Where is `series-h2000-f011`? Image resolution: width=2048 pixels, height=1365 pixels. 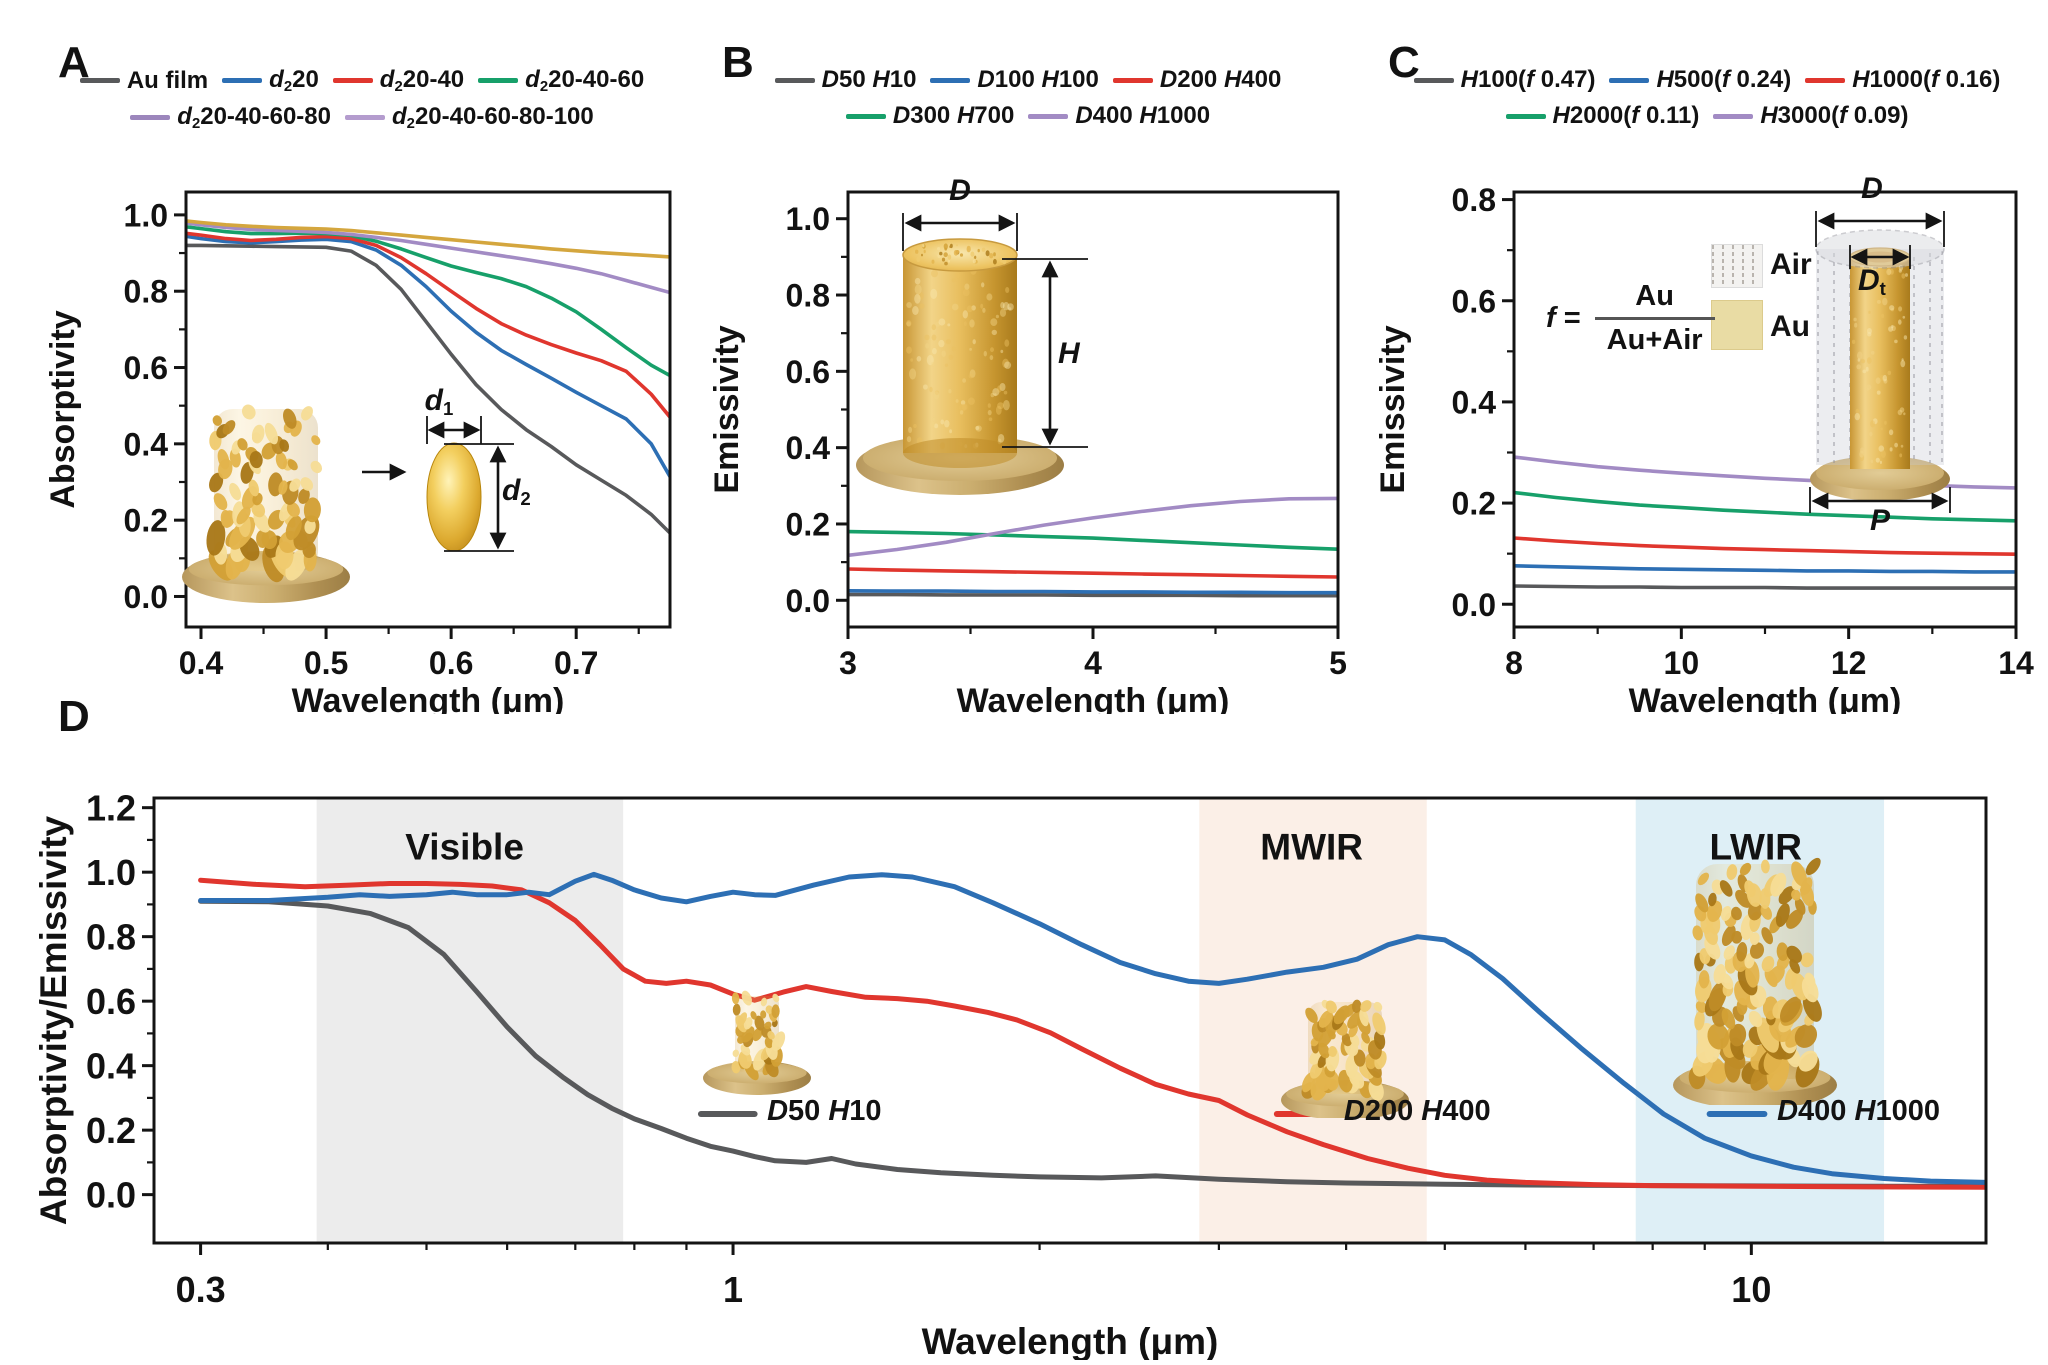 series-h2000-f011 is located at coordinates (1765, 506).